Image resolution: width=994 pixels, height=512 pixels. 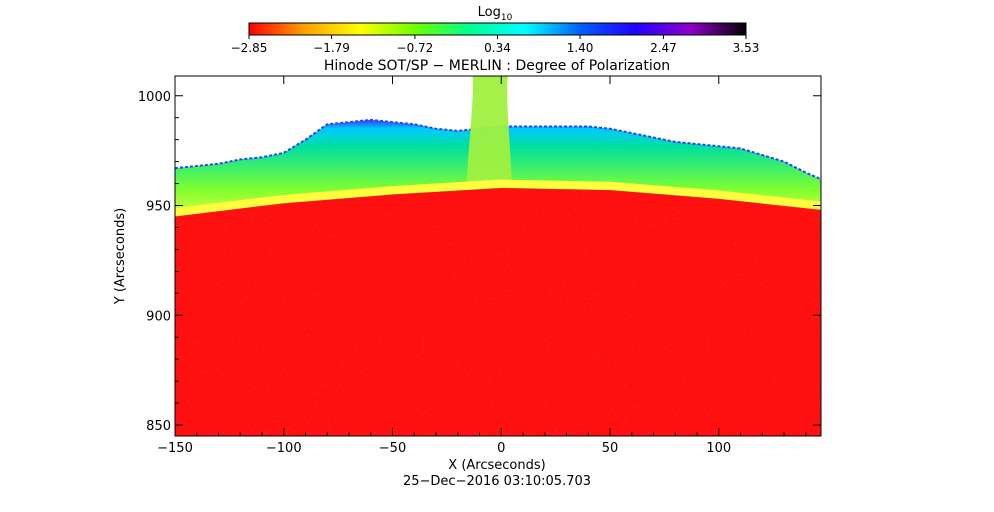 I want to click on y-tick-label: 1000, so click(x=154, y=97).